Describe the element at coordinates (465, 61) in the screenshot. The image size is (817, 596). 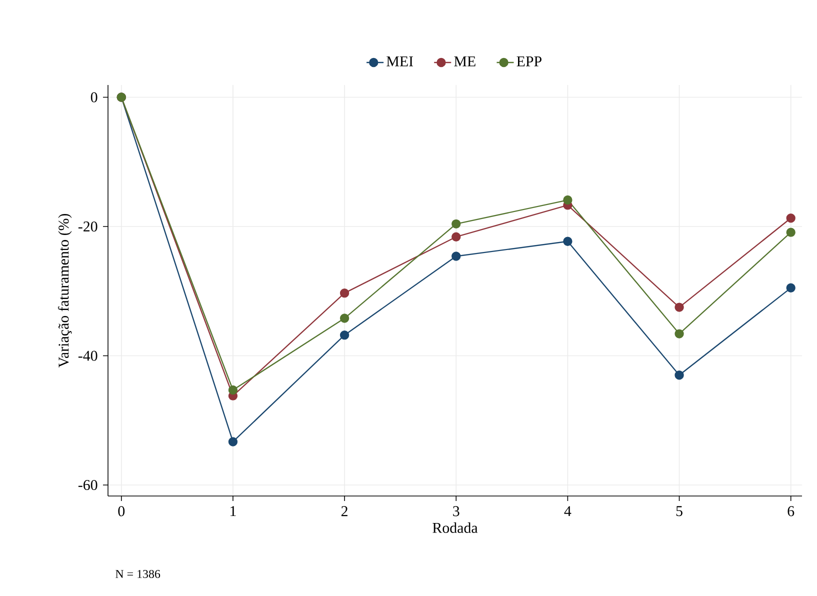
I see `legend-label: ME` at that location.